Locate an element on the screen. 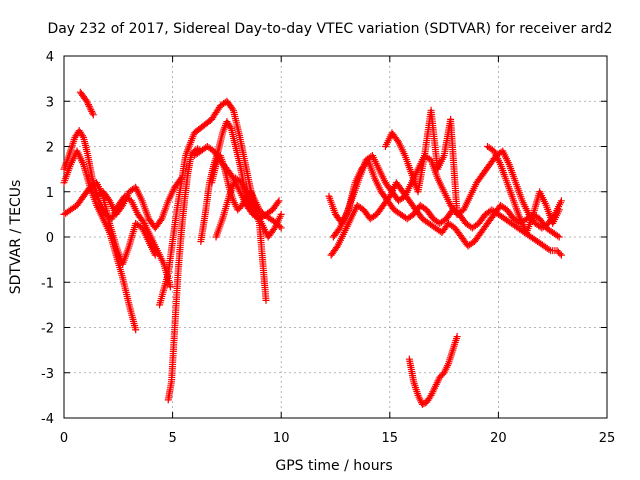 The height and width of the screenshot is (480, 640). x-tick-label: 15 is located at coordinates (390, 438).